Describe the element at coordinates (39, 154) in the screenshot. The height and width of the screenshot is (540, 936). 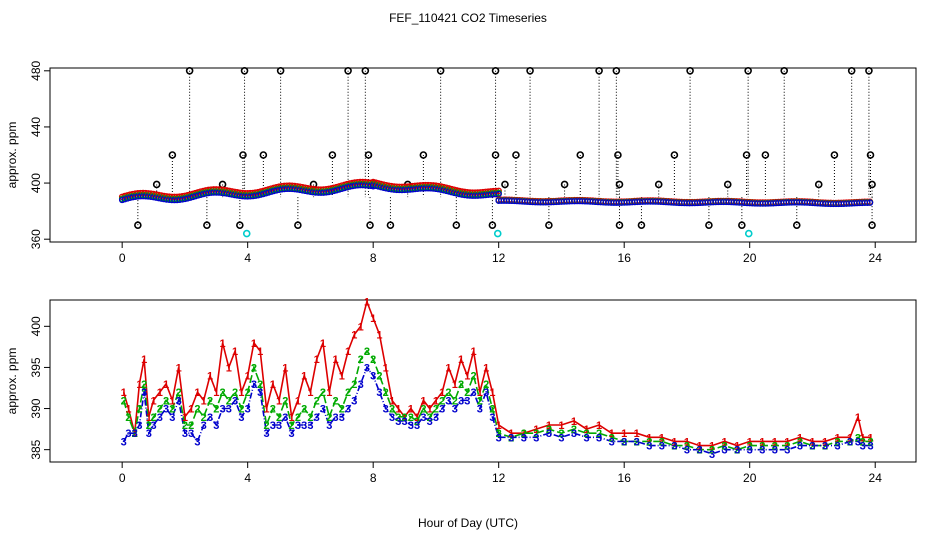
I see `panel-top-y-axis: 360 400 440 480` at that location.